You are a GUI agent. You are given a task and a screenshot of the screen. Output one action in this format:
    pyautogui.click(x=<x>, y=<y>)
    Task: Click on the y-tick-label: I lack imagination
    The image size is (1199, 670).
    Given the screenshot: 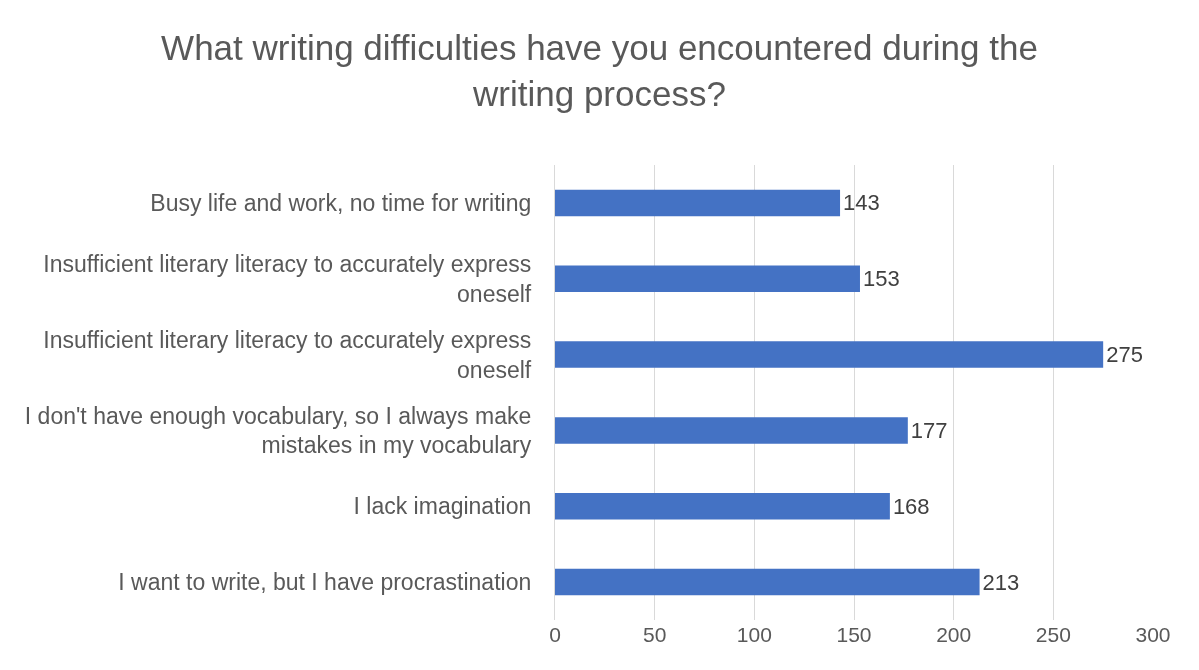 What is the action you would take?
    pyautogui.click(x=442, y=506)
    